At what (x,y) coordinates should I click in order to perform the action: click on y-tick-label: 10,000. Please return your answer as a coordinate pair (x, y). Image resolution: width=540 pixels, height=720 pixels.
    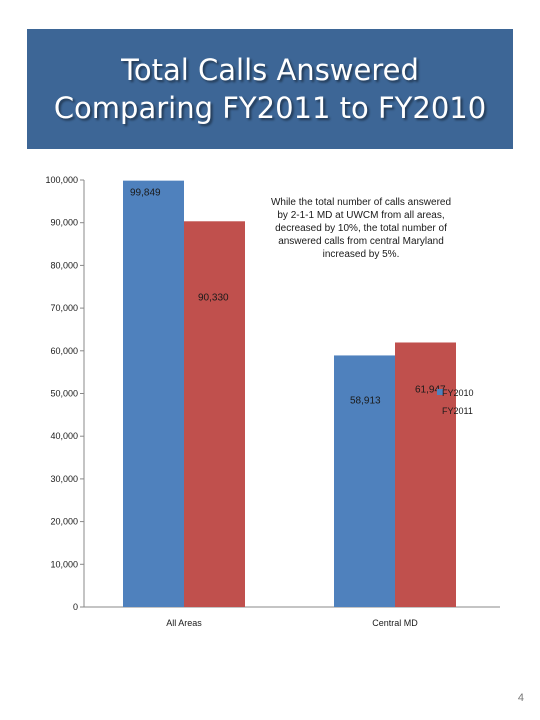
    Looking at the image, I should click on (64, 564).